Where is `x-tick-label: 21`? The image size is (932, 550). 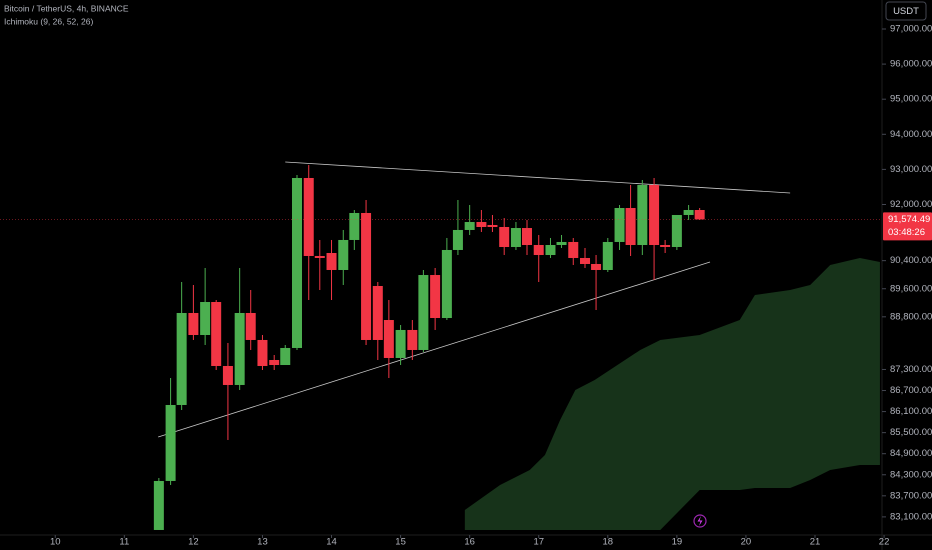 x-tick-label: 21 is located at coordinates (815, 542).